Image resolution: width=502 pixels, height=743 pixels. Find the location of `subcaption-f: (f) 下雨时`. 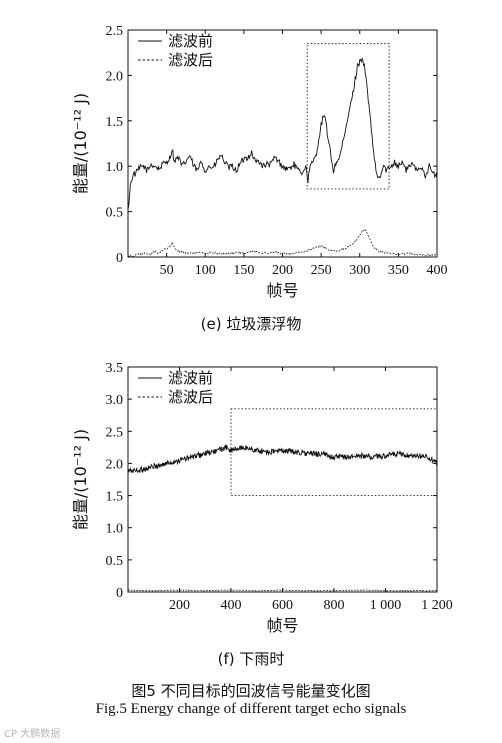

subcaption-f: (f) 下雨时 is located at coordinates (251, 659).